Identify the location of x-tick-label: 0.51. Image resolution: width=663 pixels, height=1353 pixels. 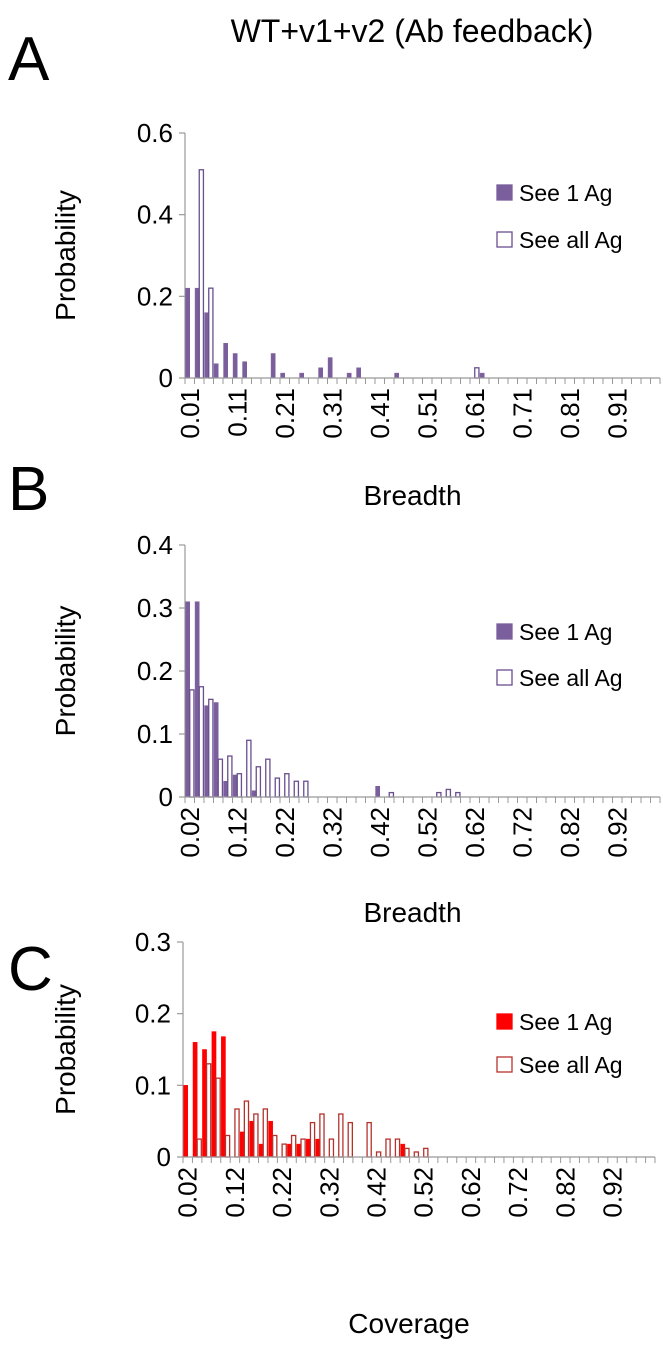
(427, 413).